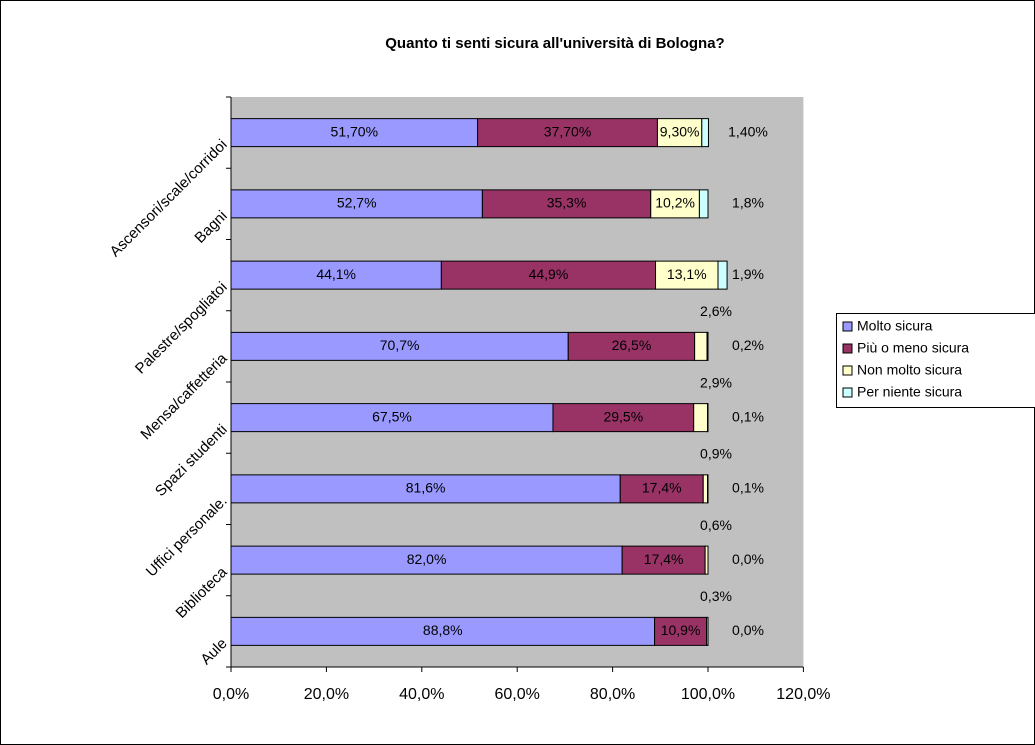 The width and height of the screenshot is (1035, 745). I want to click on data-label: 51,70%, so click(354, 131).